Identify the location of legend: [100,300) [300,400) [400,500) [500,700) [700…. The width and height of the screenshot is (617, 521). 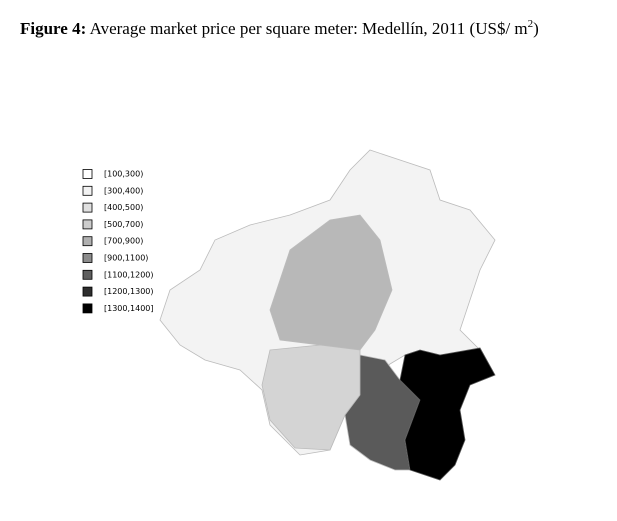
(118, 241).